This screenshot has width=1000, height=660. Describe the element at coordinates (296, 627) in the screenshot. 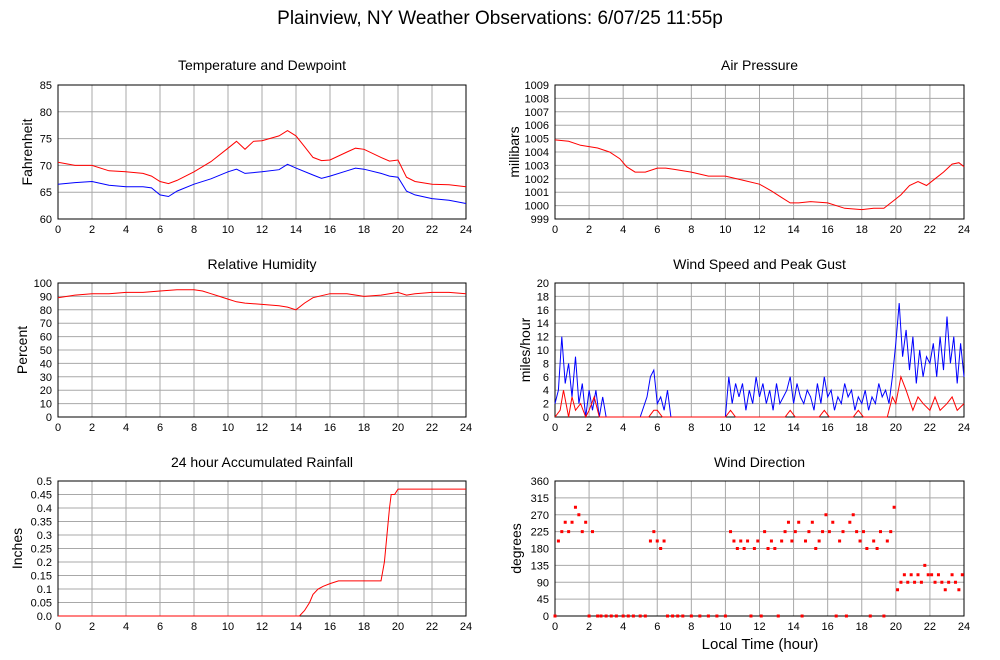

I see `x-tick-label: 14` at that location.